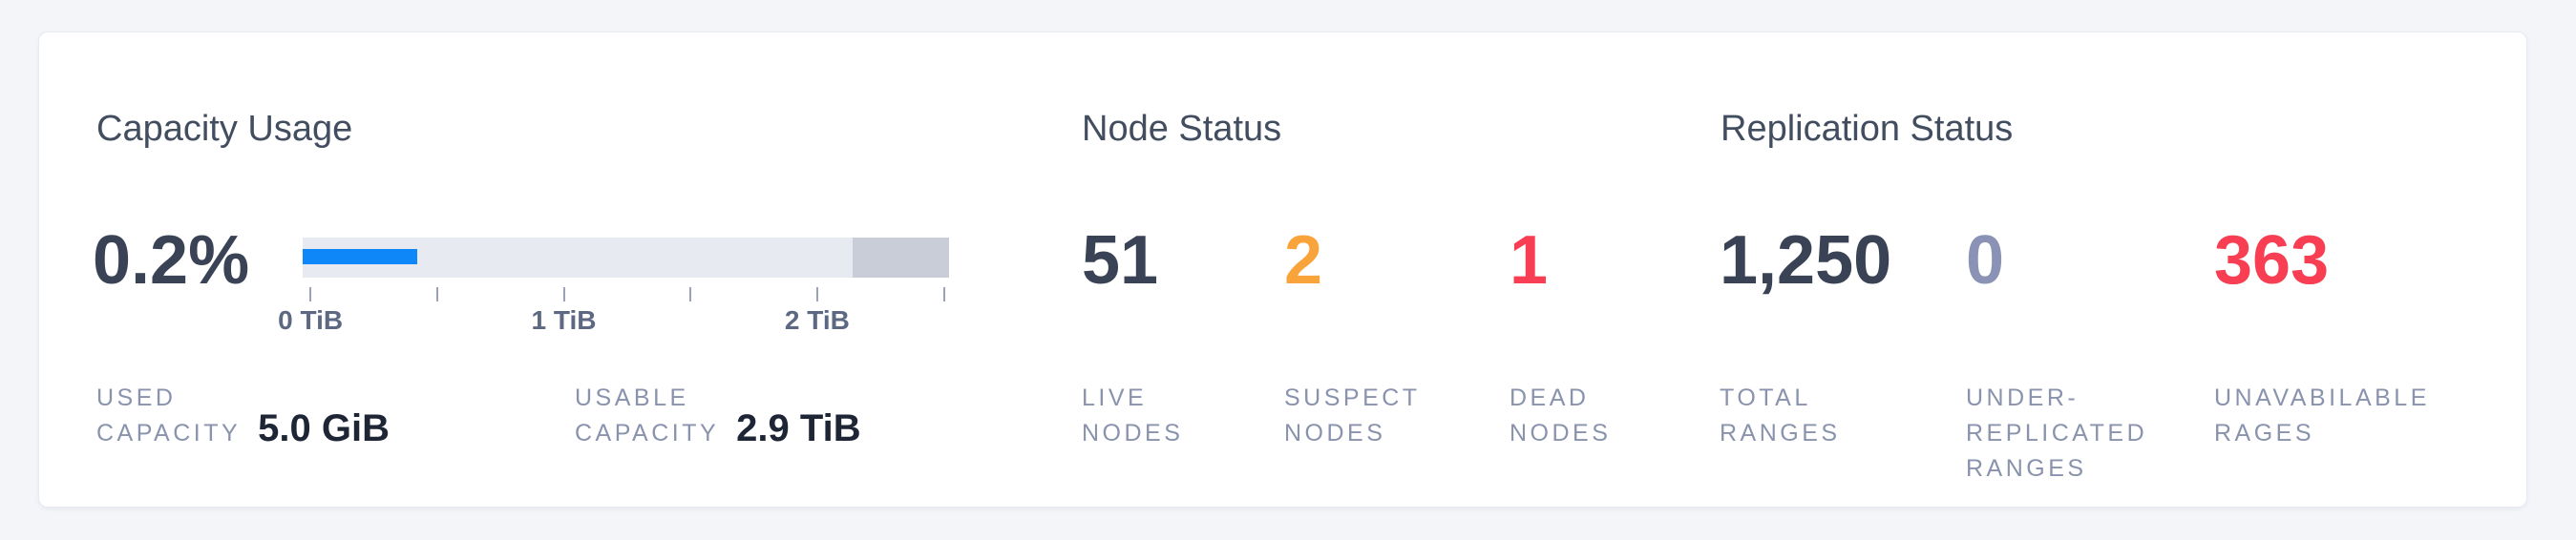 The width and height of the screenshot is (2576, 540). I want to click on total-ranges-label: TOTAL RANGES, so click(1780, 415).